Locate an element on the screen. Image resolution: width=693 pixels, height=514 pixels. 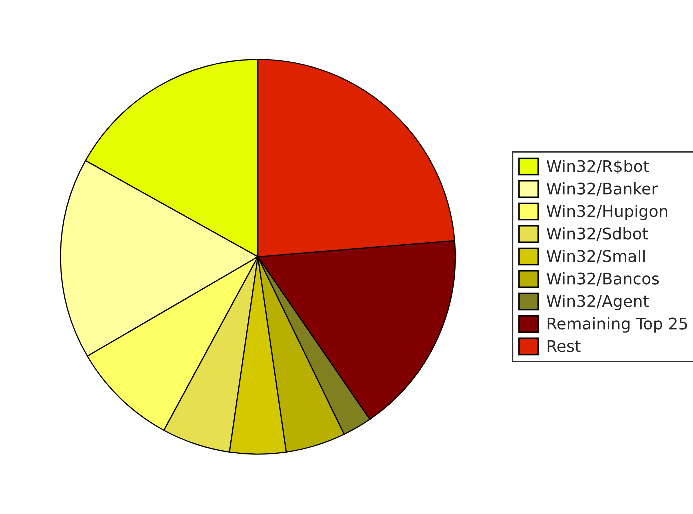
legend-label: Rest is located at coordinates (564, 346).